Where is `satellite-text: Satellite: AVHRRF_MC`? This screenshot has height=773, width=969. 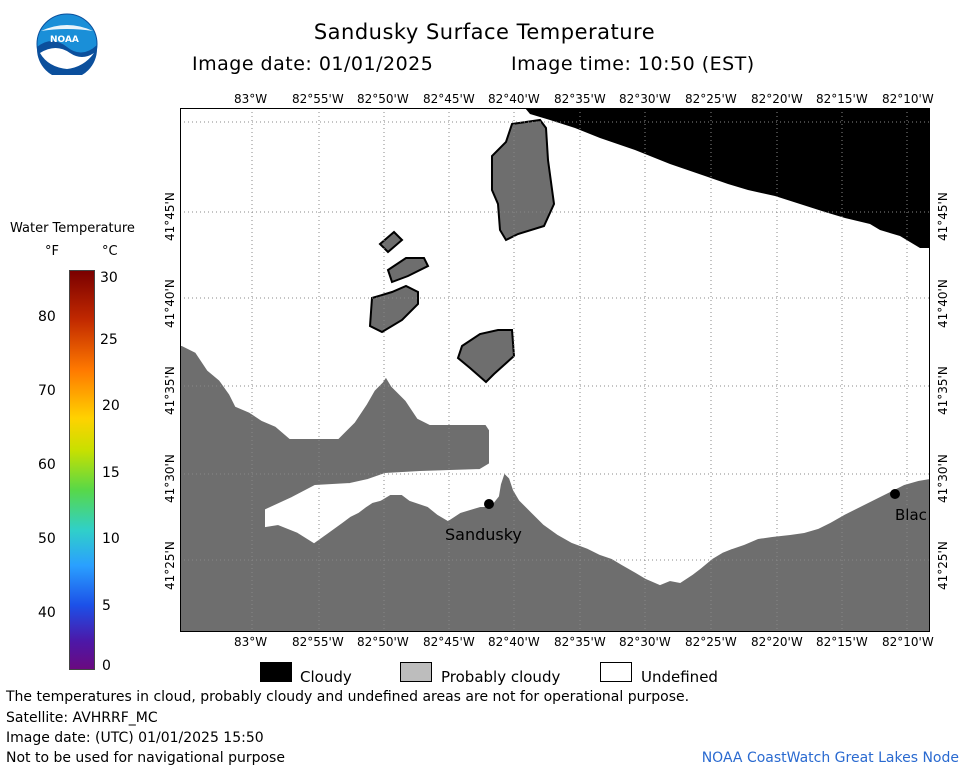
satellite-text: Satellite: AVHRRF_MC is located at coordinates (82, 718).